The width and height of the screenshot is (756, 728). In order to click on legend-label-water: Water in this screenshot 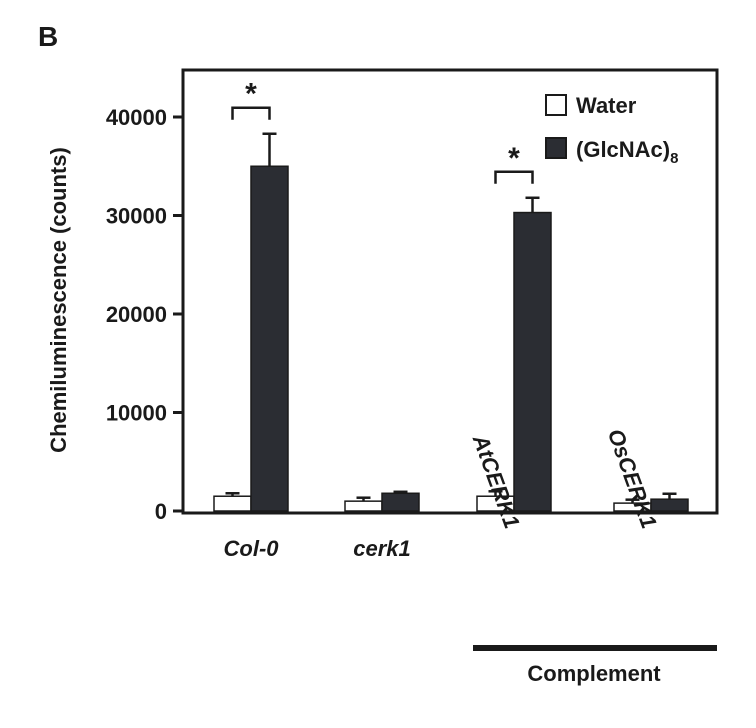, I will do `click(606, 105)`.